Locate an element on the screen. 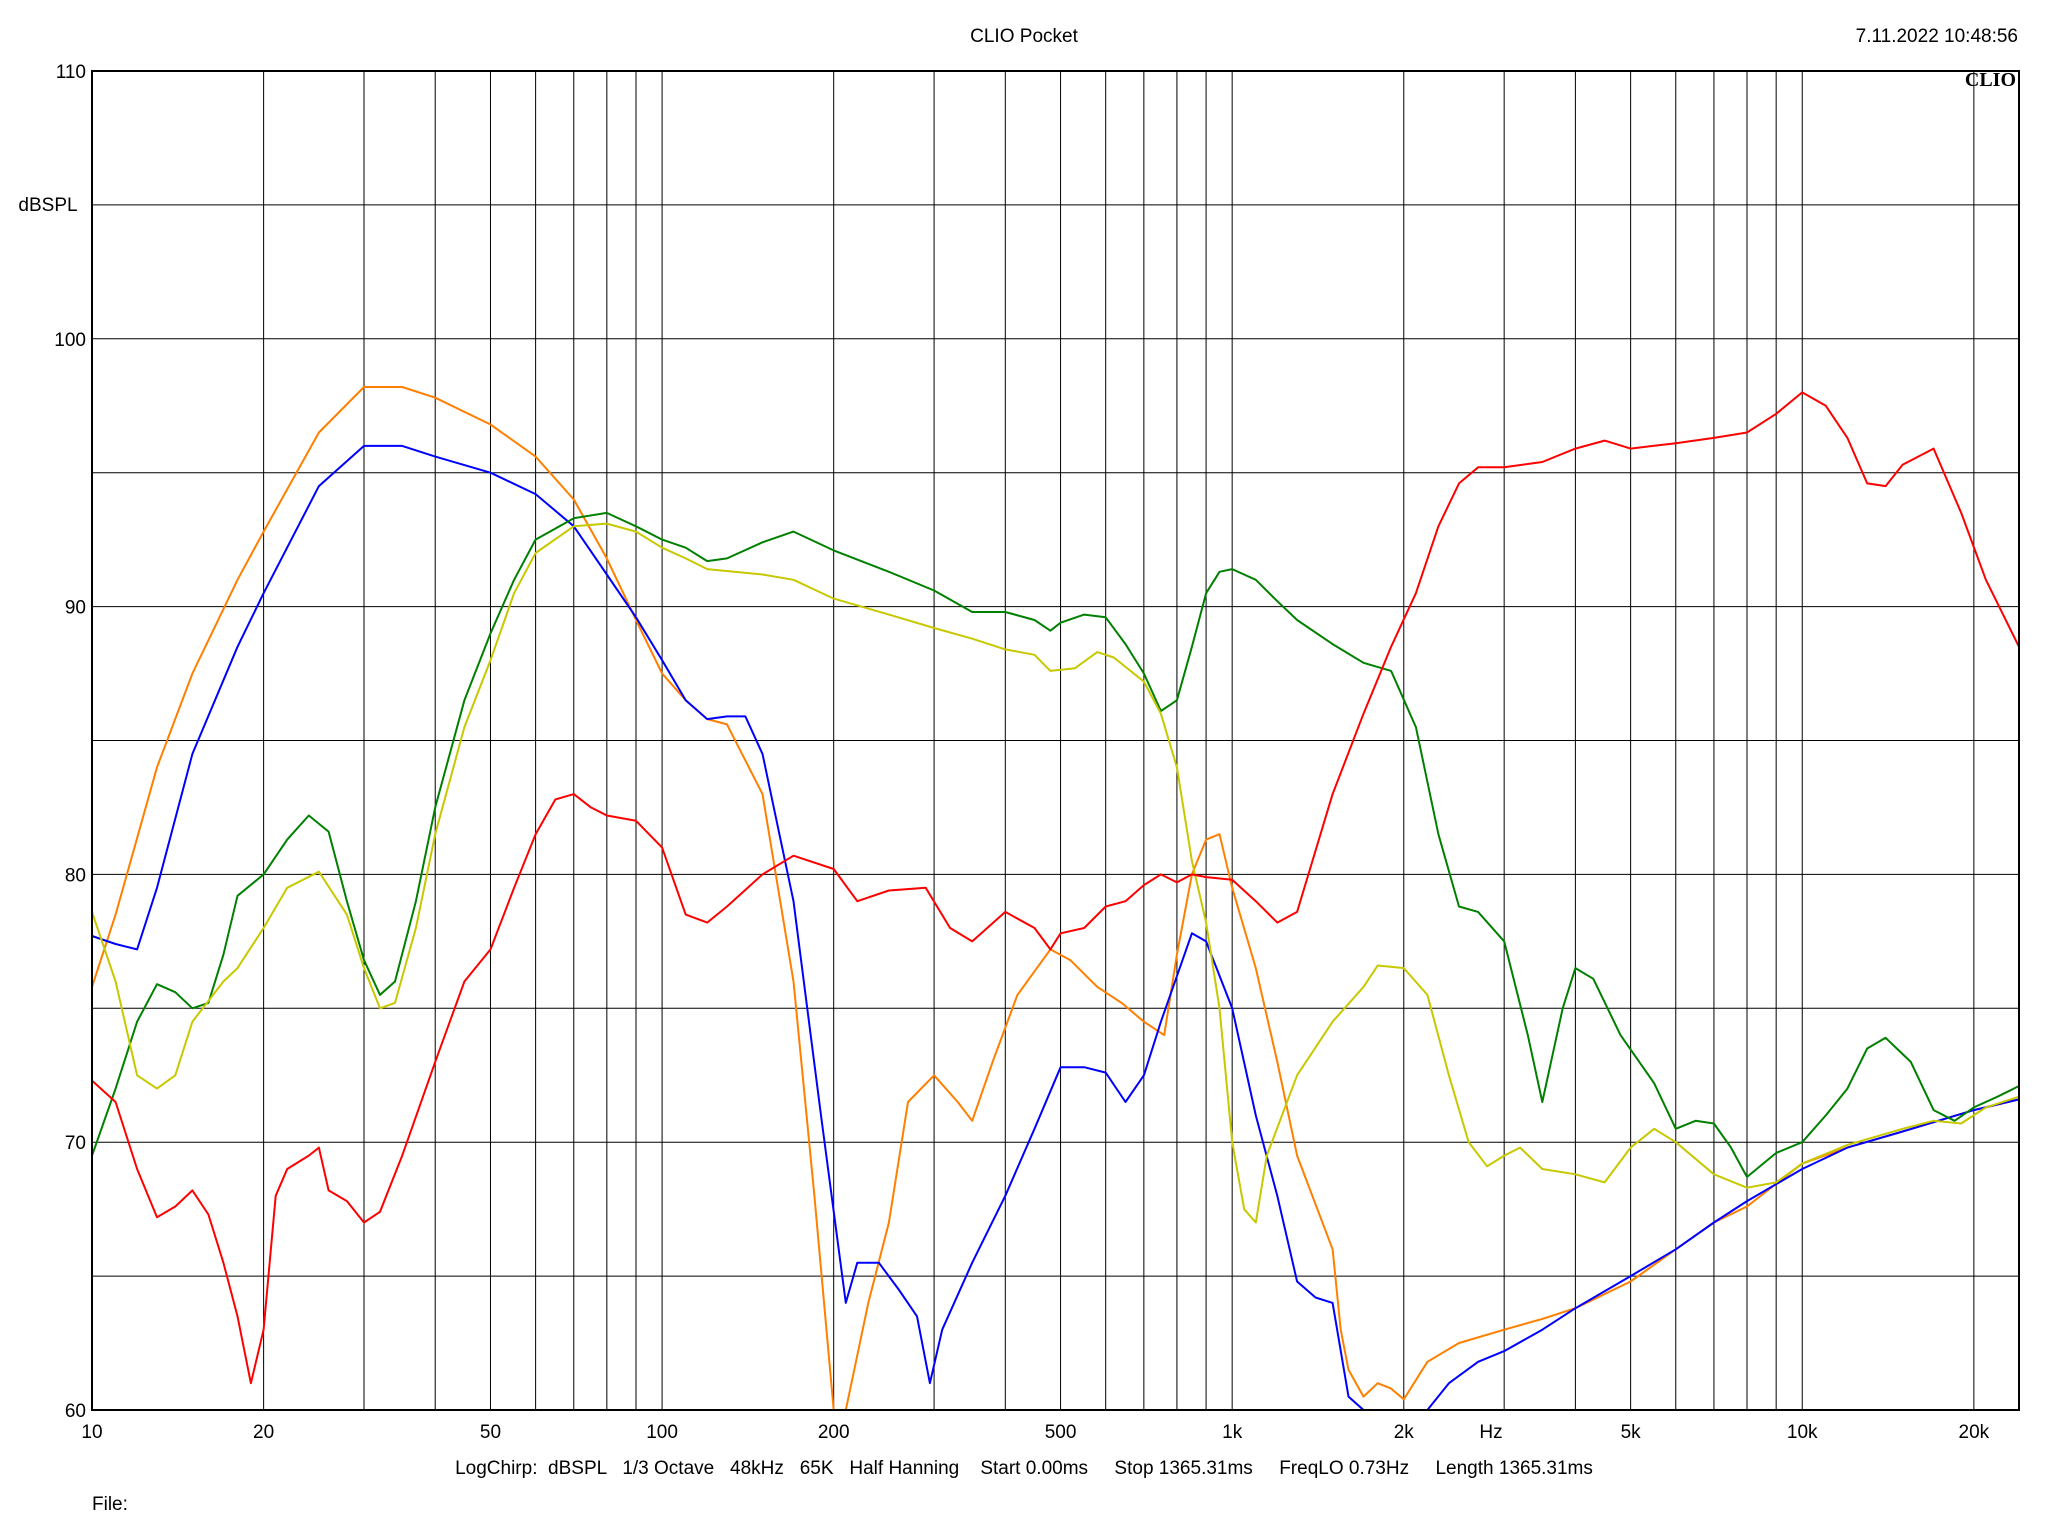  y-tick-label: 100 is located at coordinates (70, 340).